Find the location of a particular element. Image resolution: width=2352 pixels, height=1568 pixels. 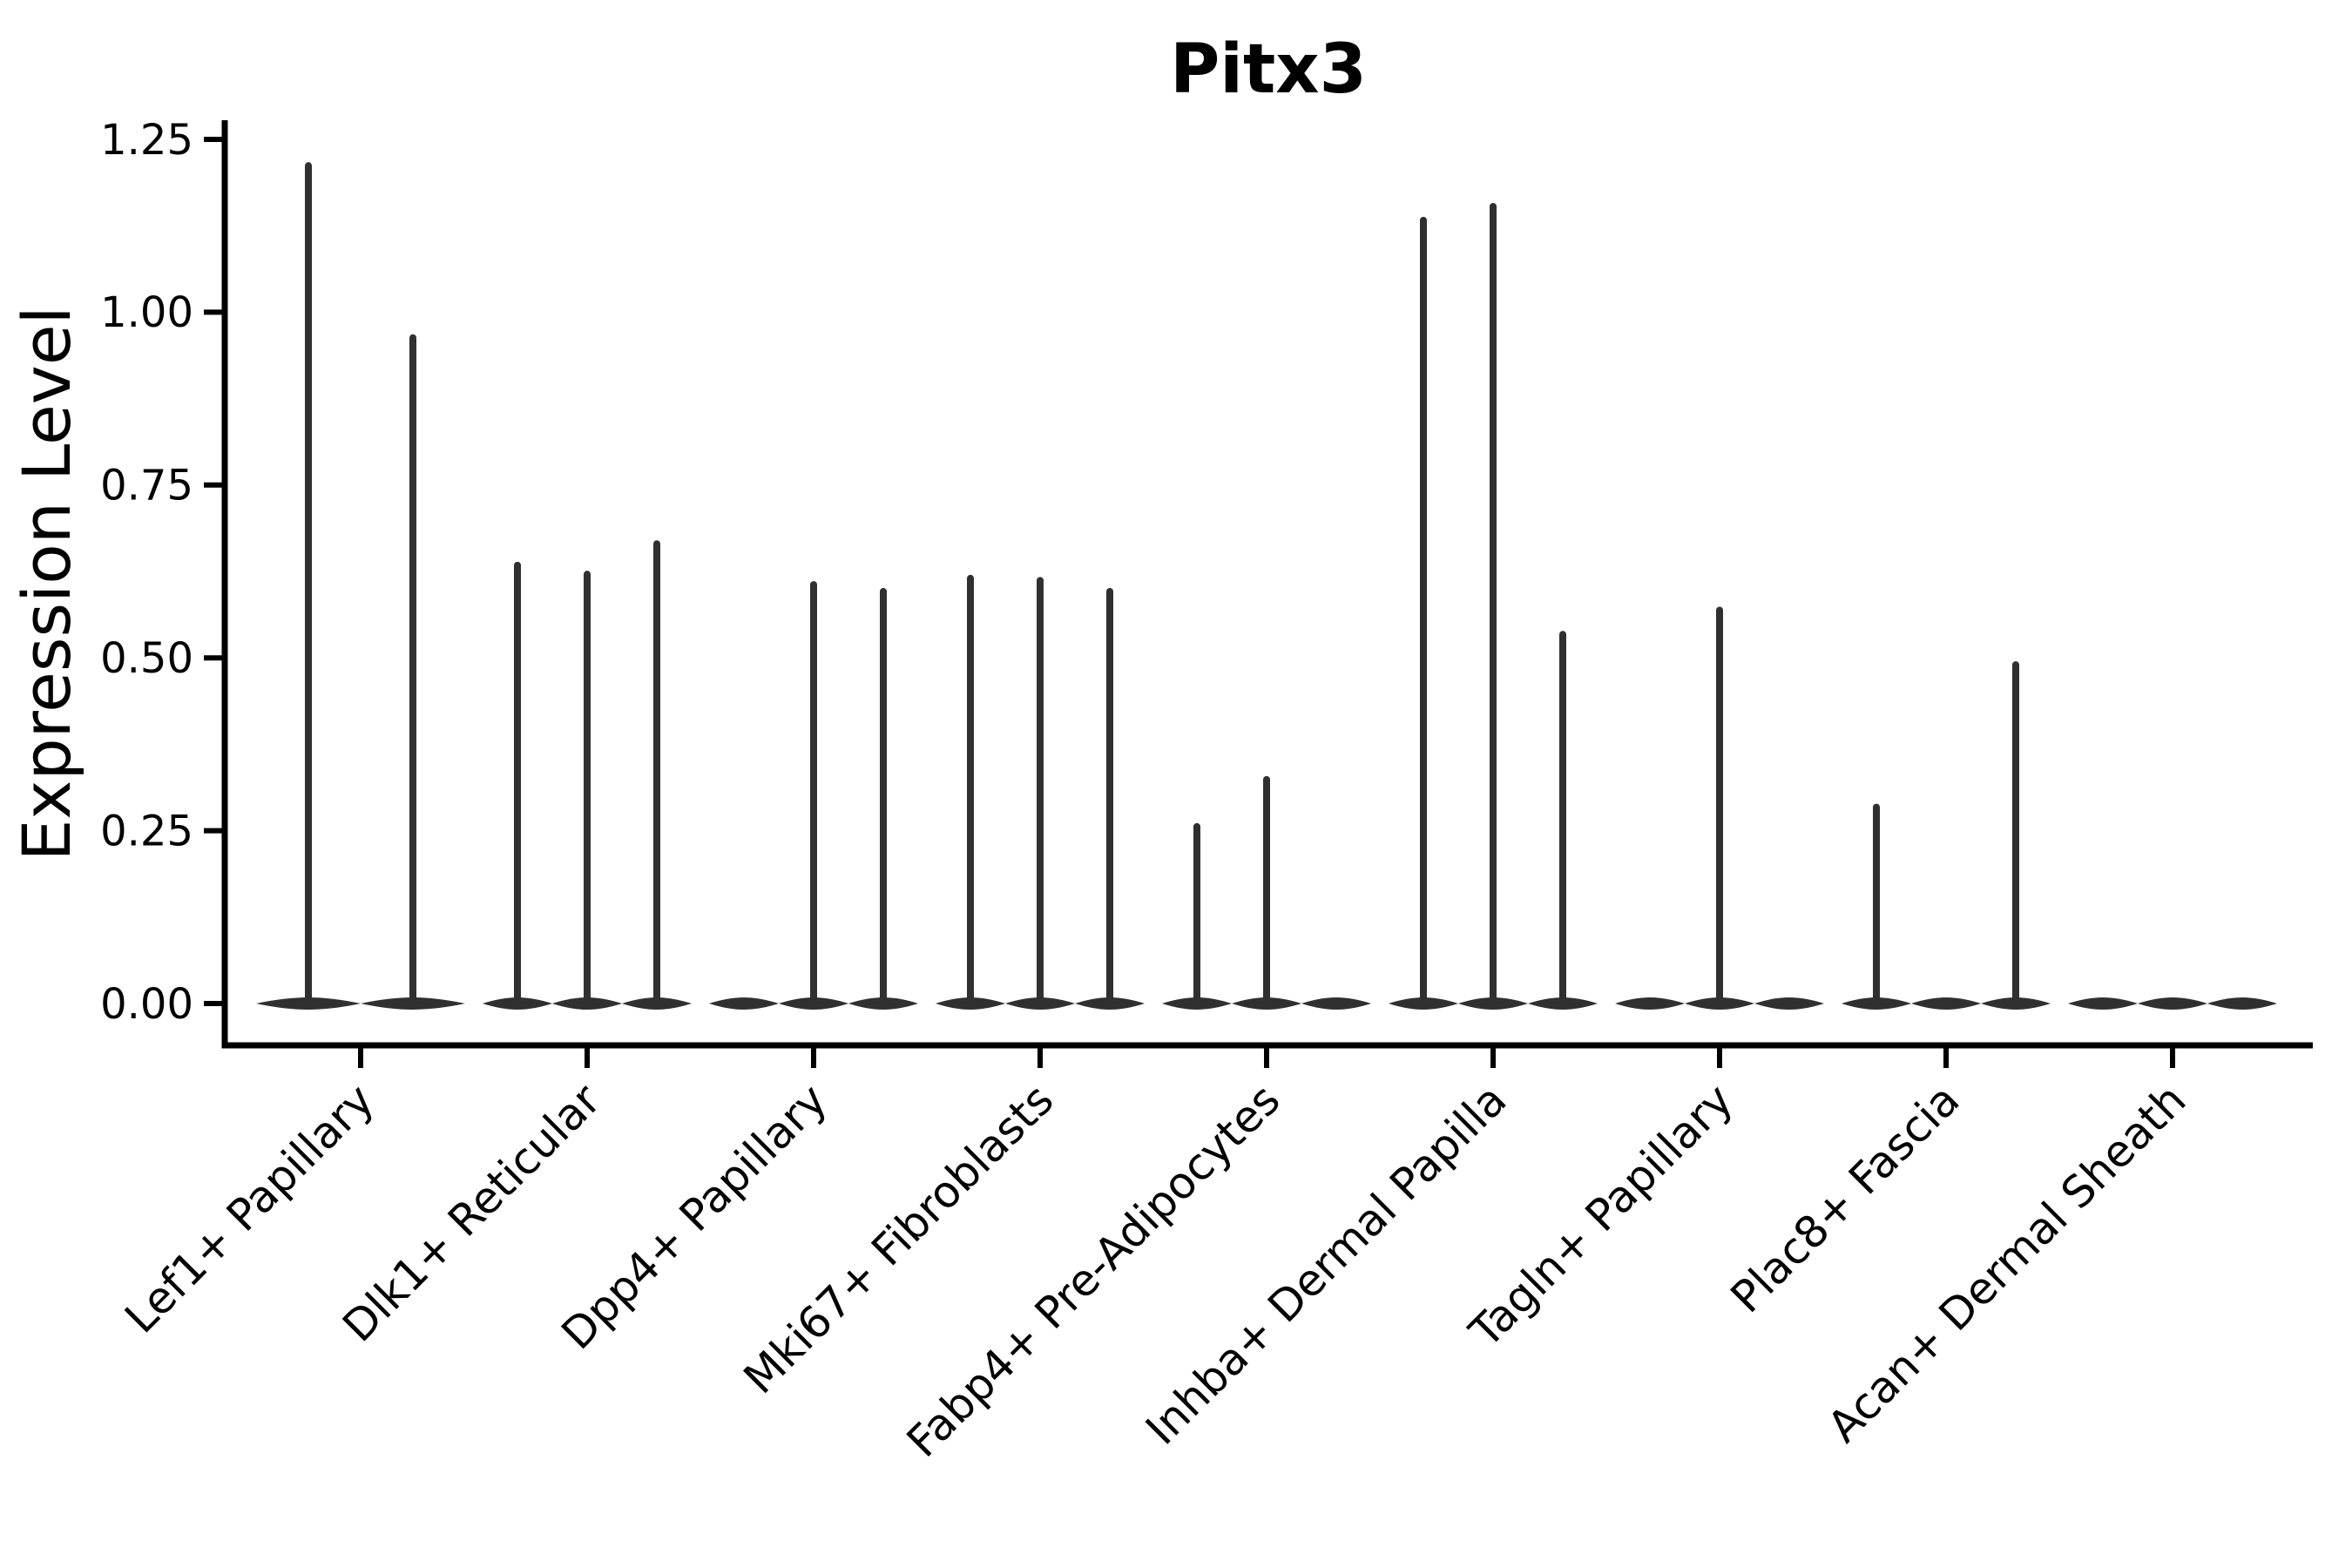

y-tick-label: 0.25 is located at coordinates (146, 831).